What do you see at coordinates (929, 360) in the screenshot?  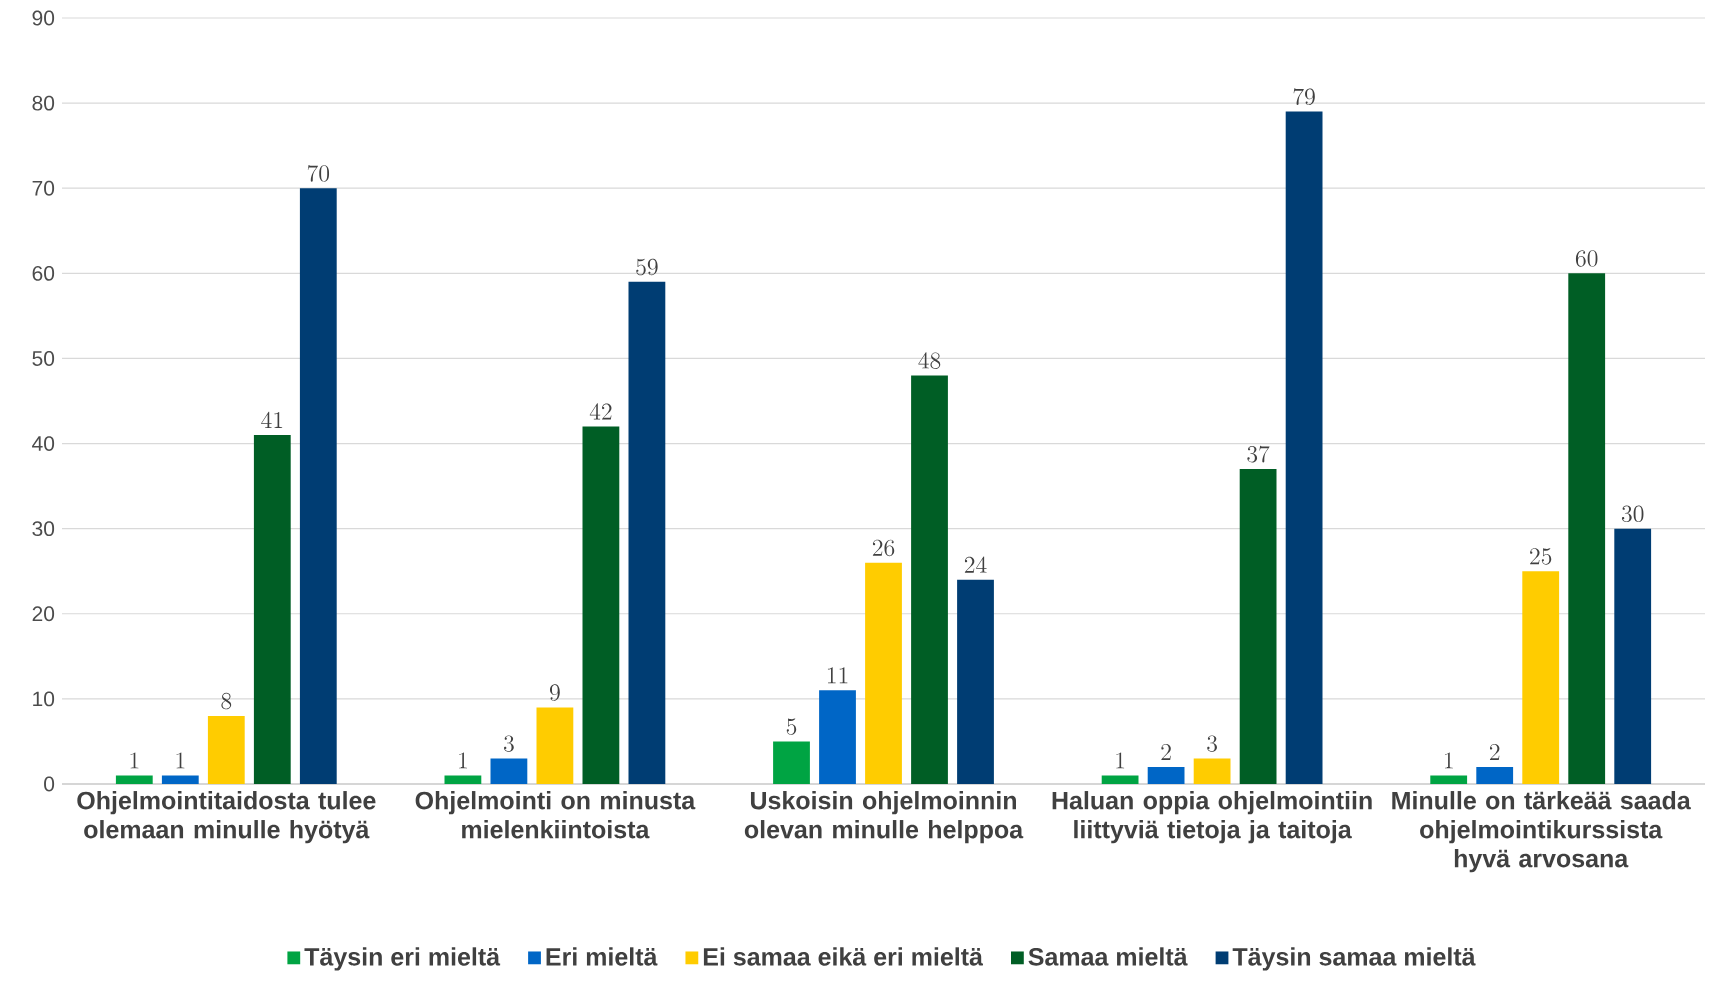 I see `data-label: 48` at bounding box center [929, 360].